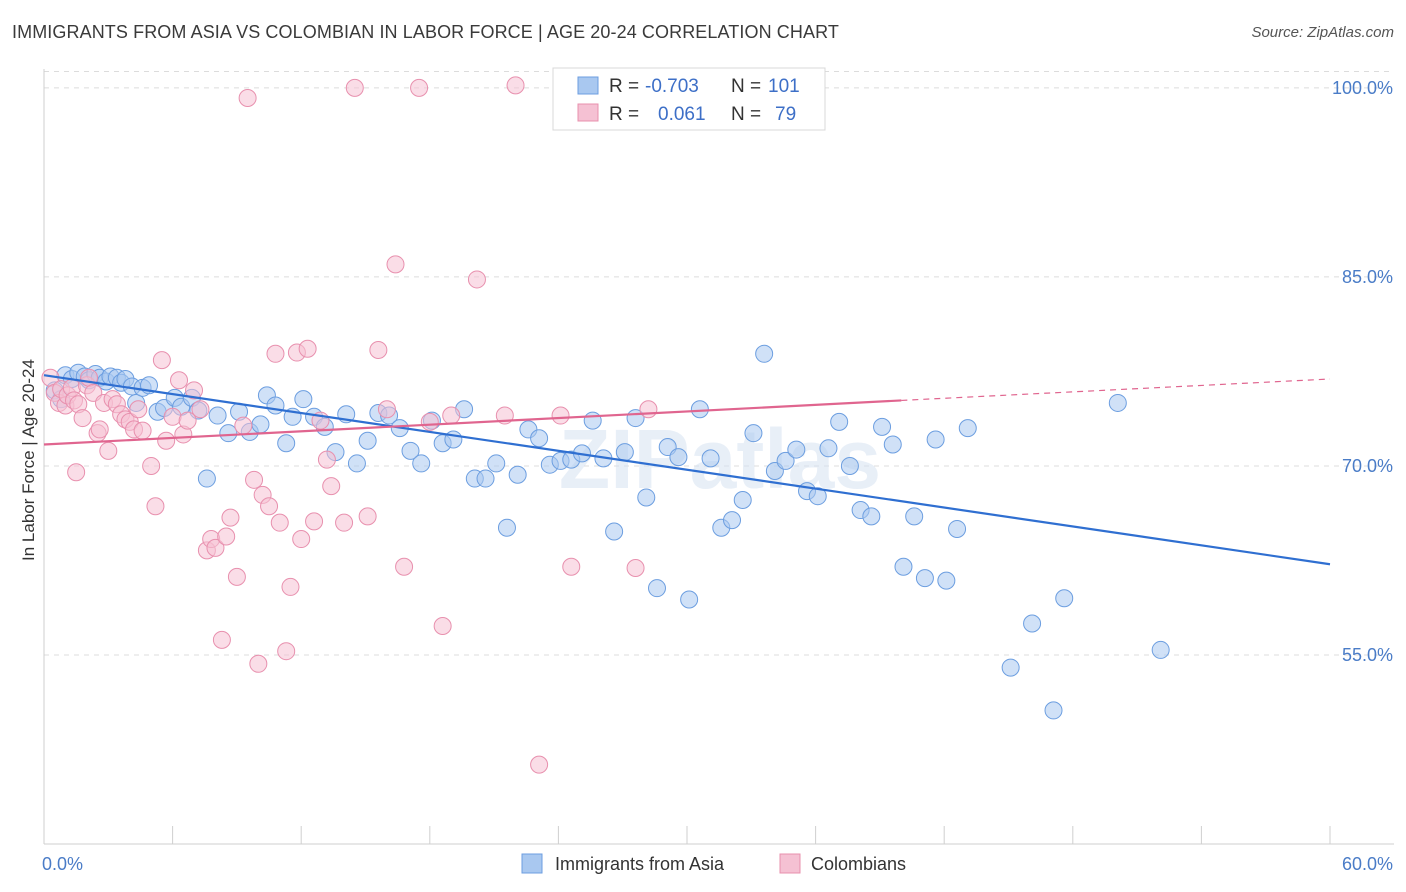  Describe the element at coordinates (472, 422) in the screenshot. I see `trend-line-colombians` at that location.